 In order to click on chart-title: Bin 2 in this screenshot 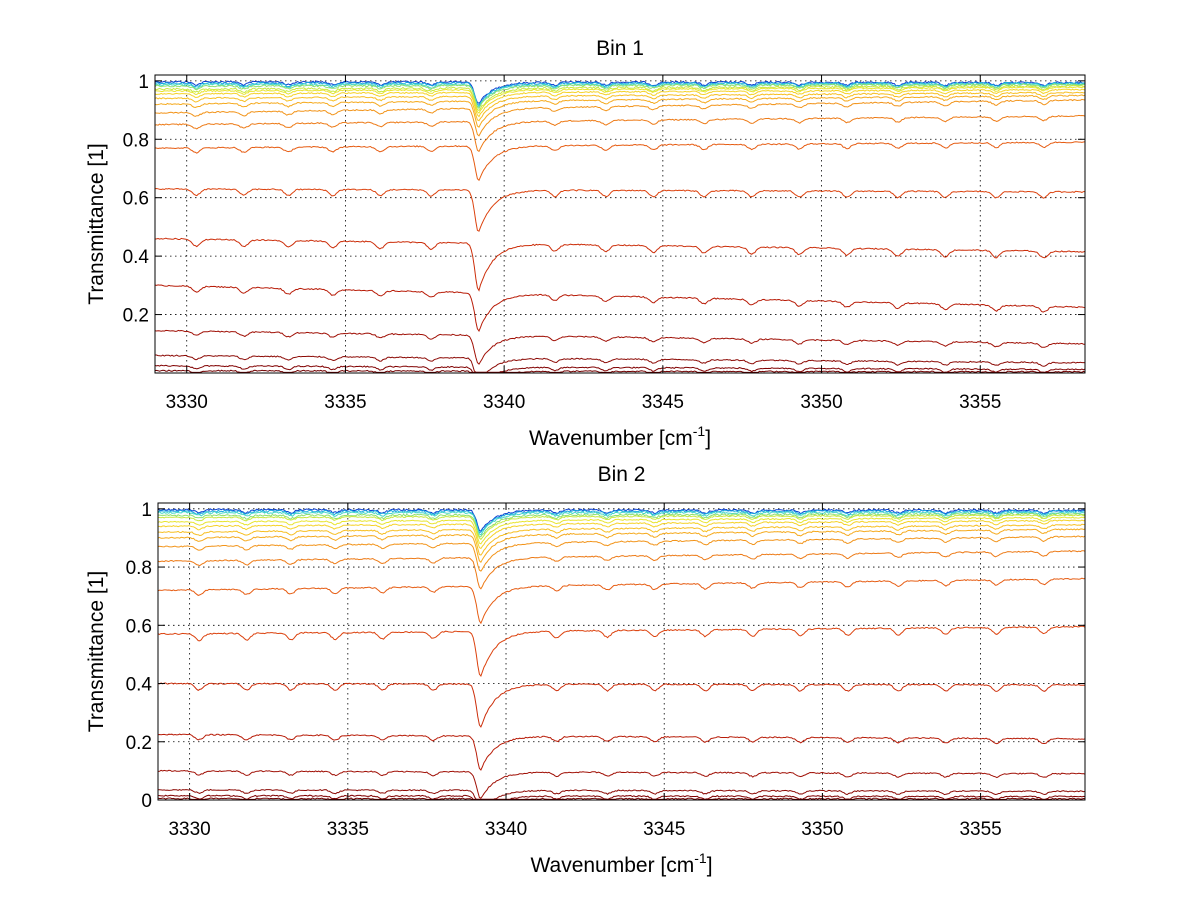, I will do `click(622, 474)`.